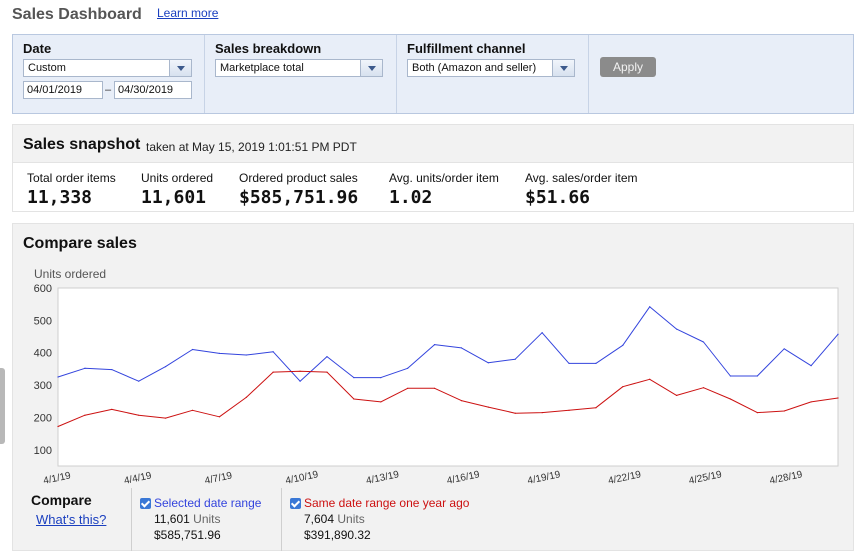 The width and height of the screenshot is (854, 551). I want to click on metric-total-order-items: Total order items 11,338, so click(71, 189).